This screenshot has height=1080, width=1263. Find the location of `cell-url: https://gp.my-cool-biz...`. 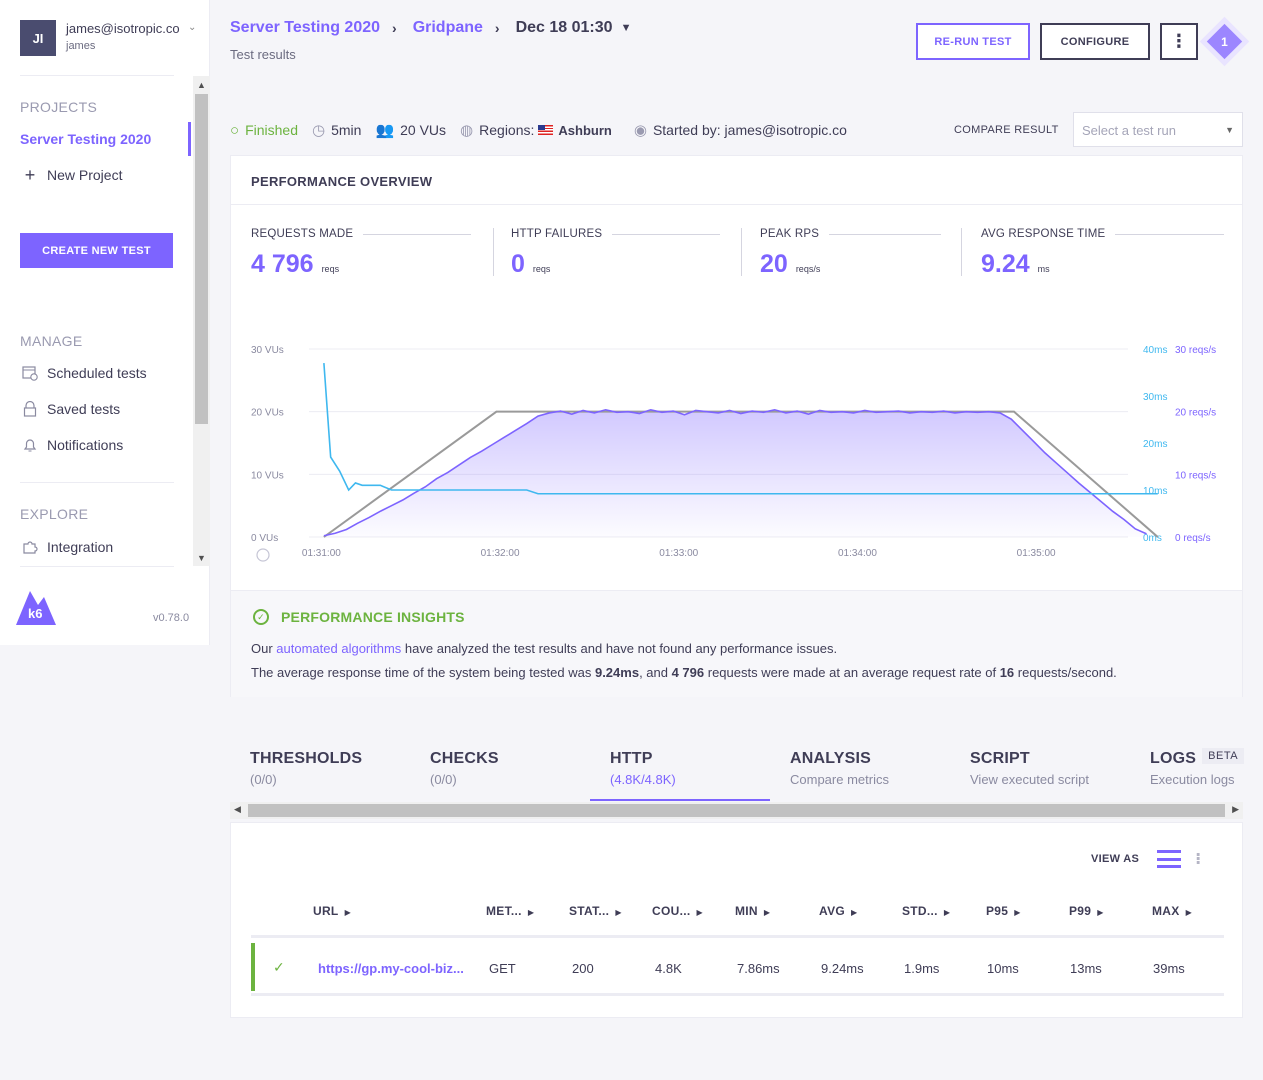

cell-url: https://gp.my-cool-biz... is located at coordinates (391, 968).